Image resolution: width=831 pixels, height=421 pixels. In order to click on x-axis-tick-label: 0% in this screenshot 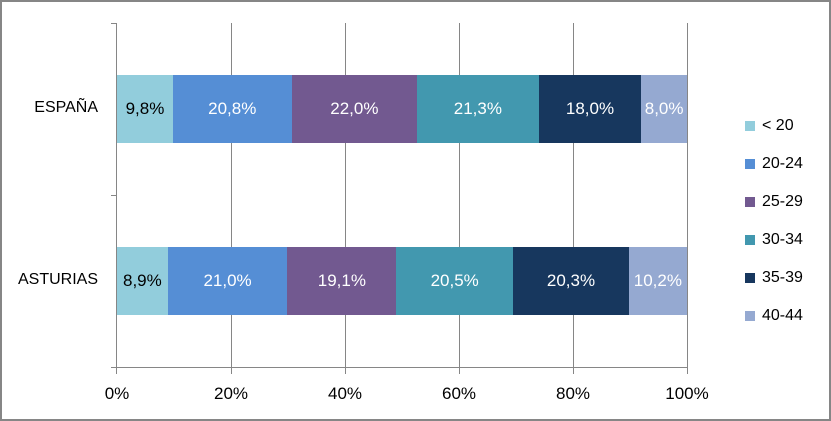, I will do `click(117, 393)`.